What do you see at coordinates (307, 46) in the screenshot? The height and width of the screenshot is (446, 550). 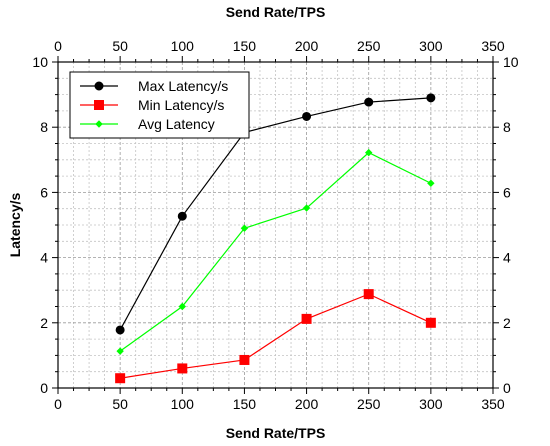 I see `x-tick-label-top: 200` at bounding box center [307, 46].